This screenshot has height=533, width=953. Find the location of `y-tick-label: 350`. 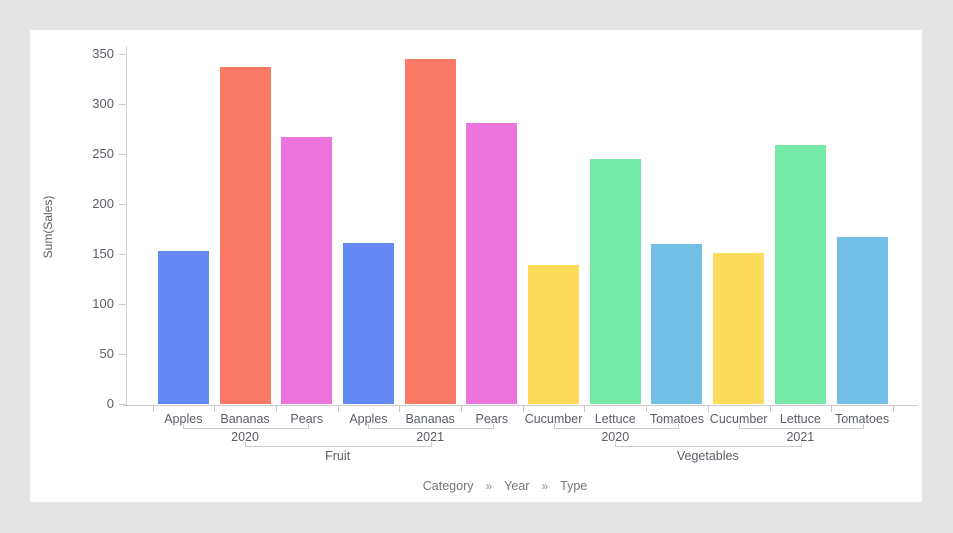

y-tick-label: 350 is located at coordinates (103, 53).